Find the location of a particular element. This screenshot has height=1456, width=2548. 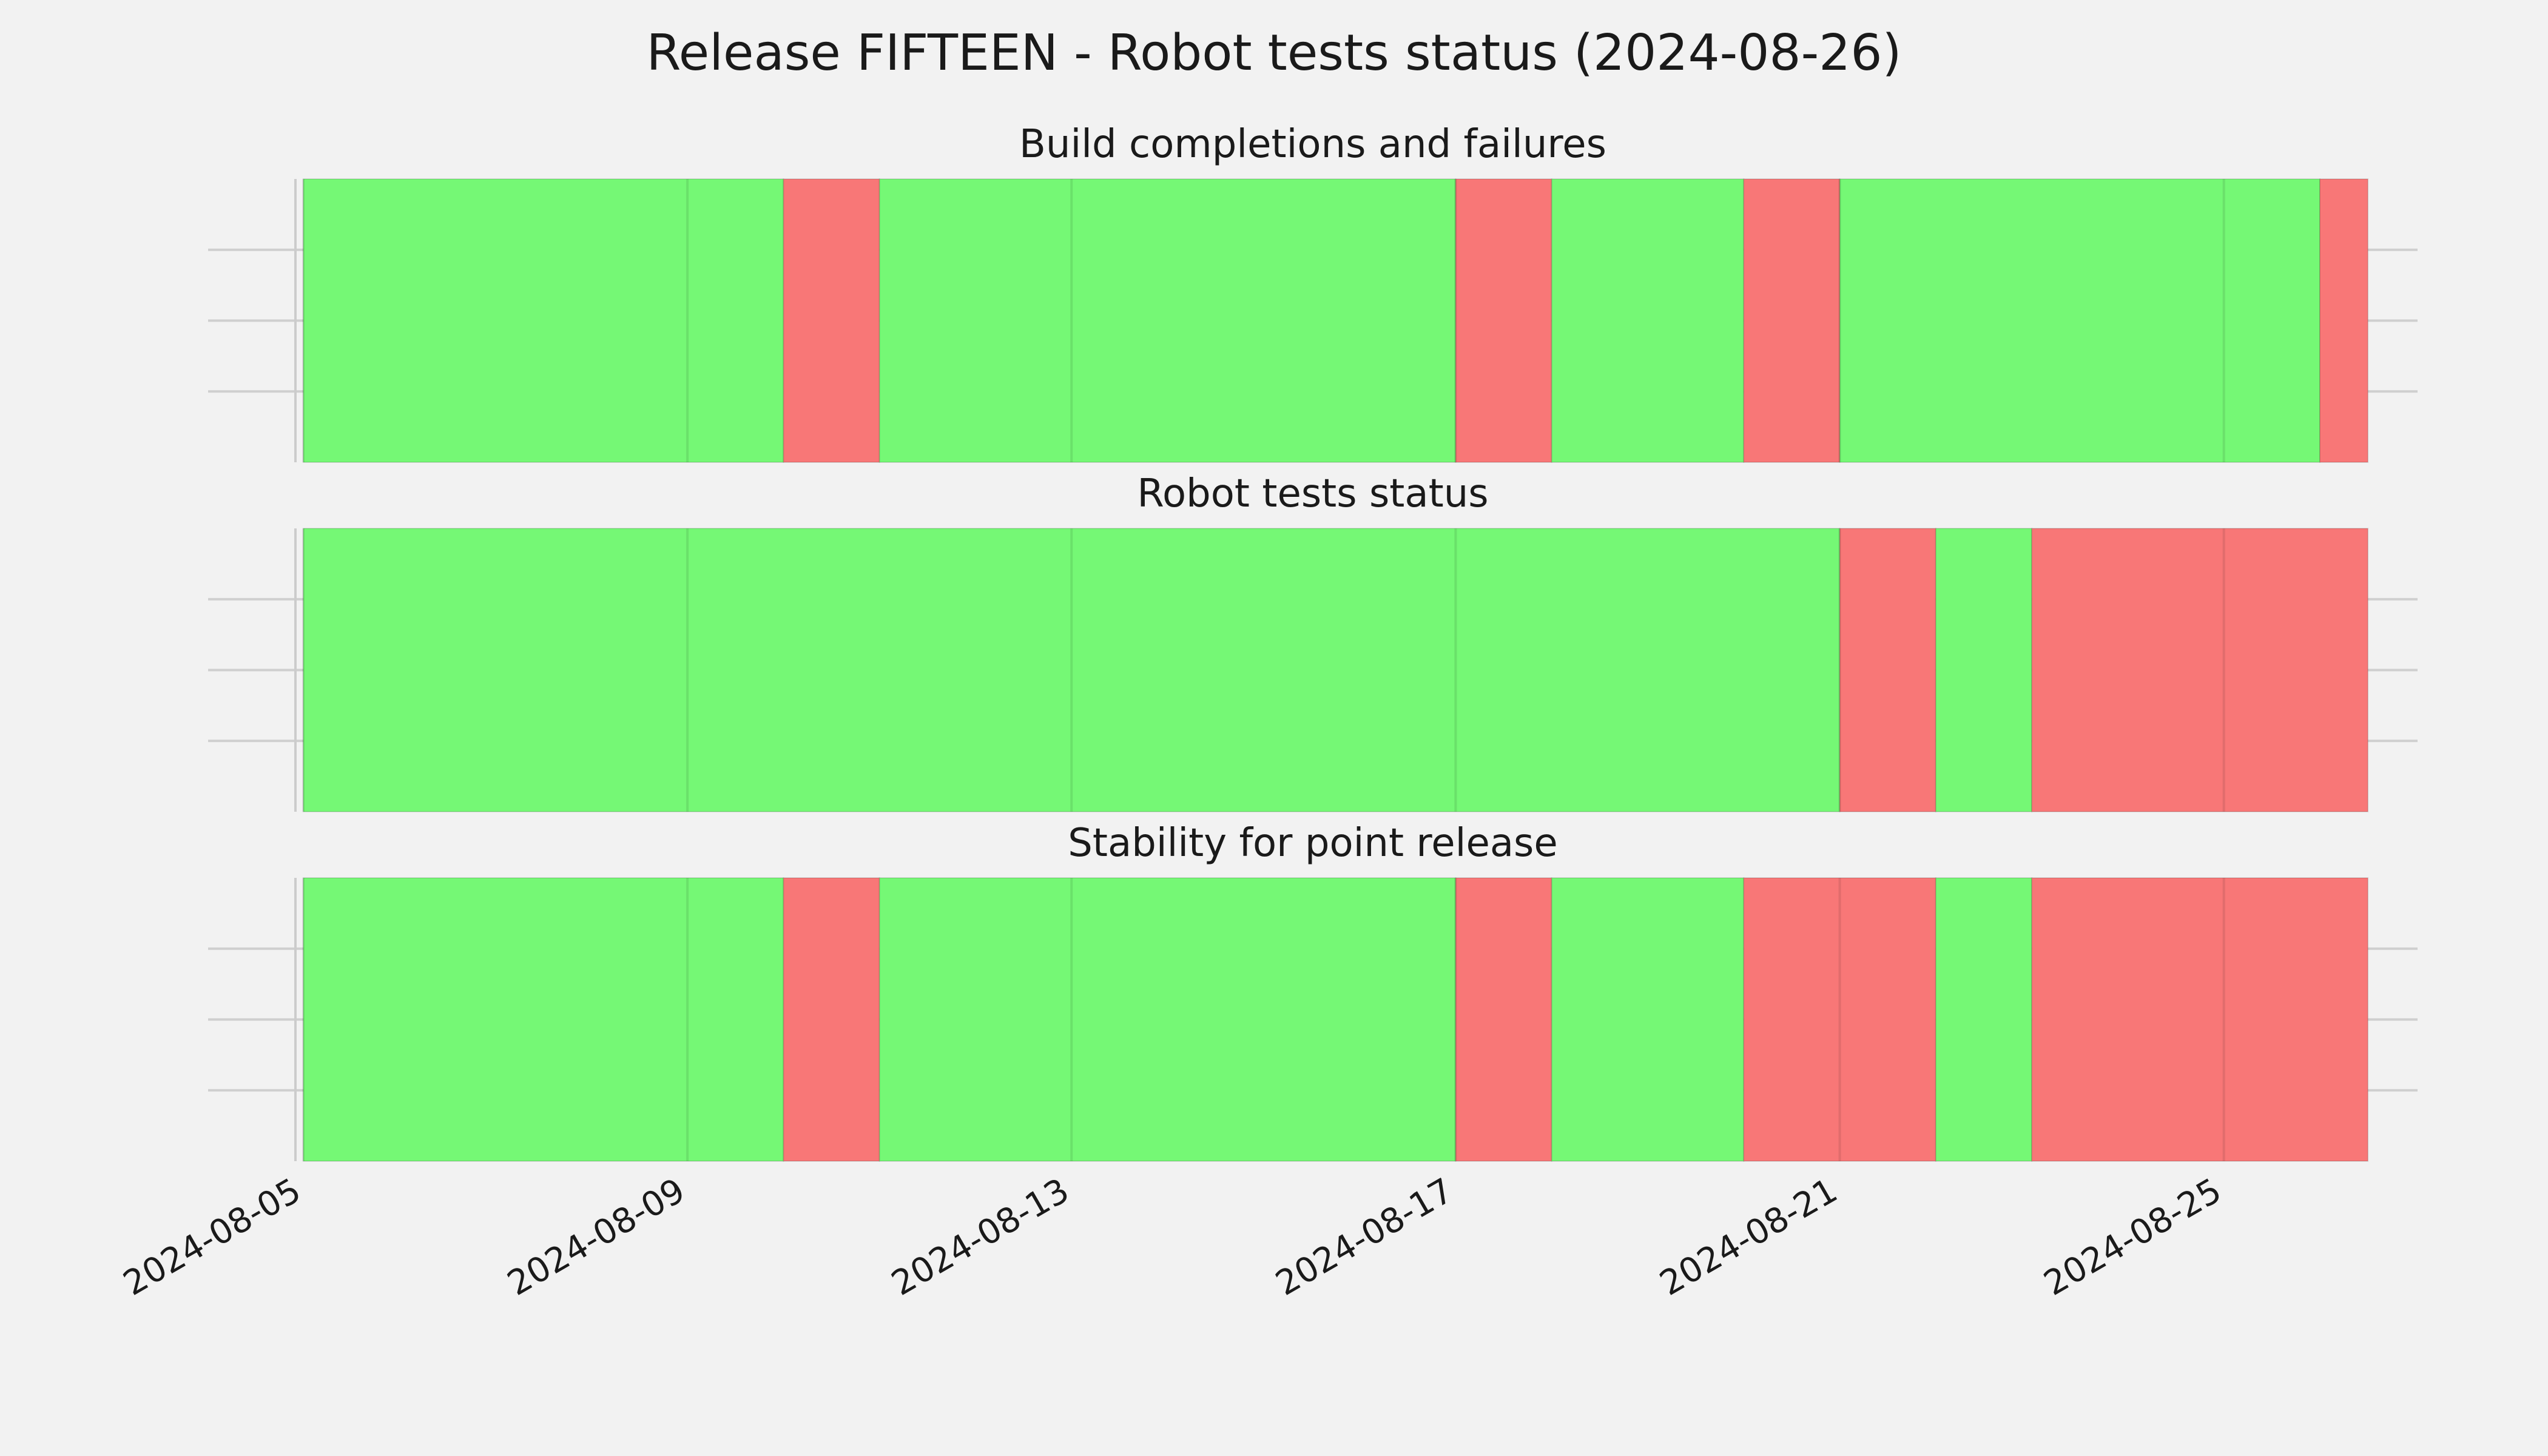

x-tick-label: 2024-08-09 is located at coordinates (596, 1237).